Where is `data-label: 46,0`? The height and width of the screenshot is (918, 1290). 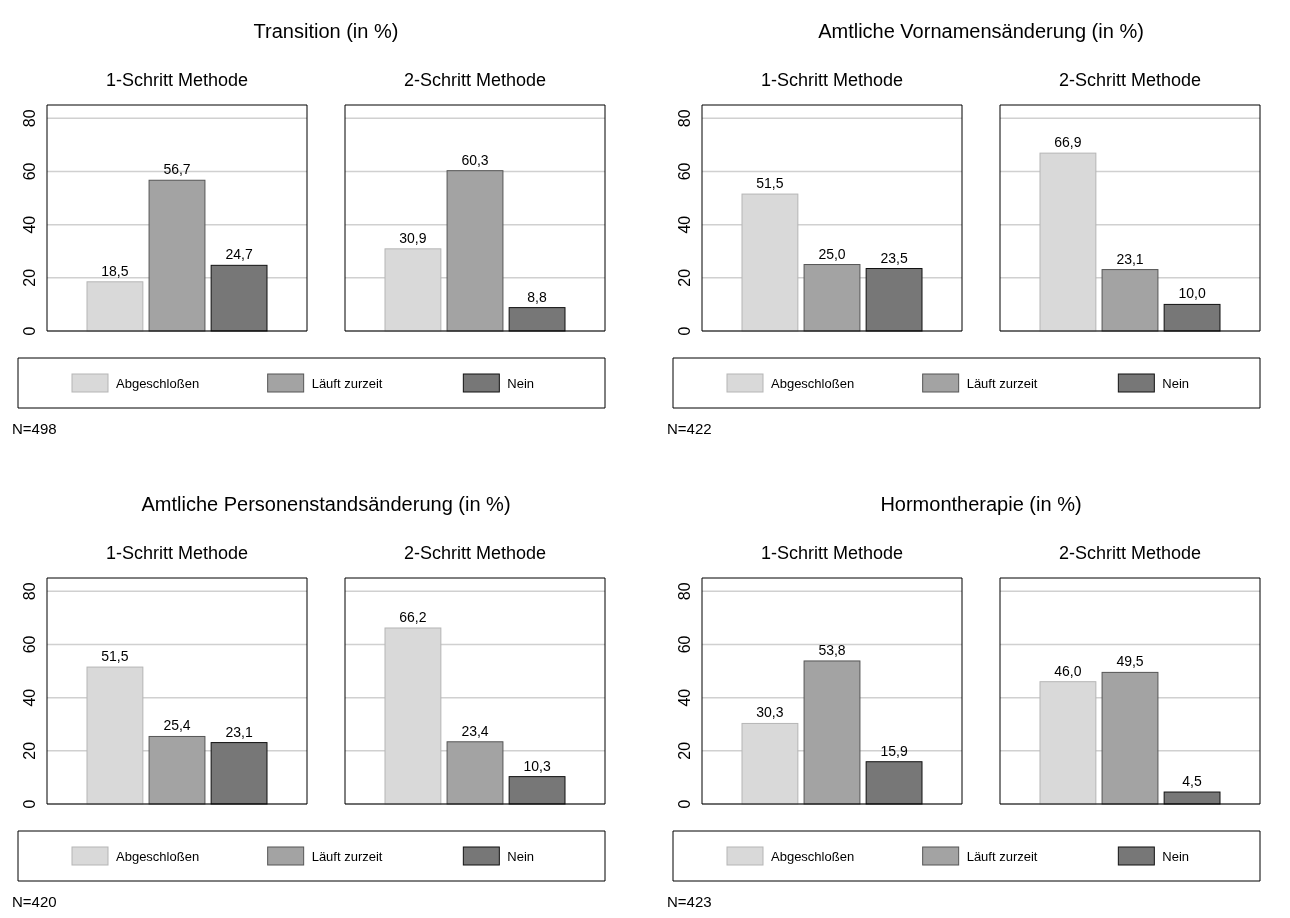 data-label: 46,0 is located at coordinates (1068, 670).